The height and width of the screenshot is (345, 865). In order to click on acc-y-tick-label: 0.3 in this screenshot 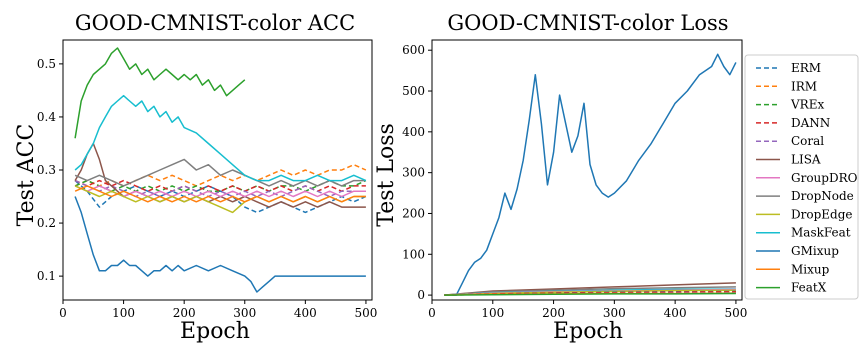, I will do `click(46, 170)`.